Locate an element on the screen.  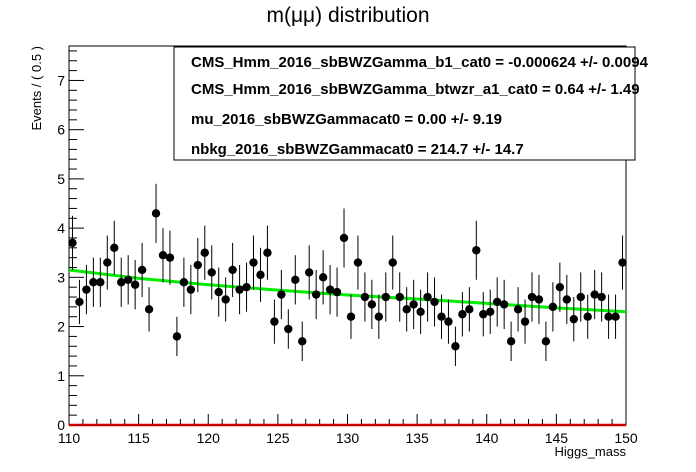
y-tick-label: 3 is located at coordinates (61, 277).